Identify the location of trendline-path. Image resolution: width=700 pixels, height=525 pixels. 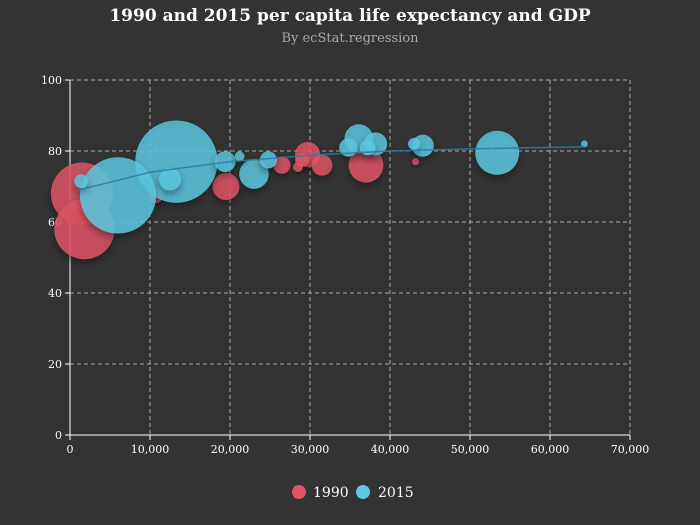
(331, 168).